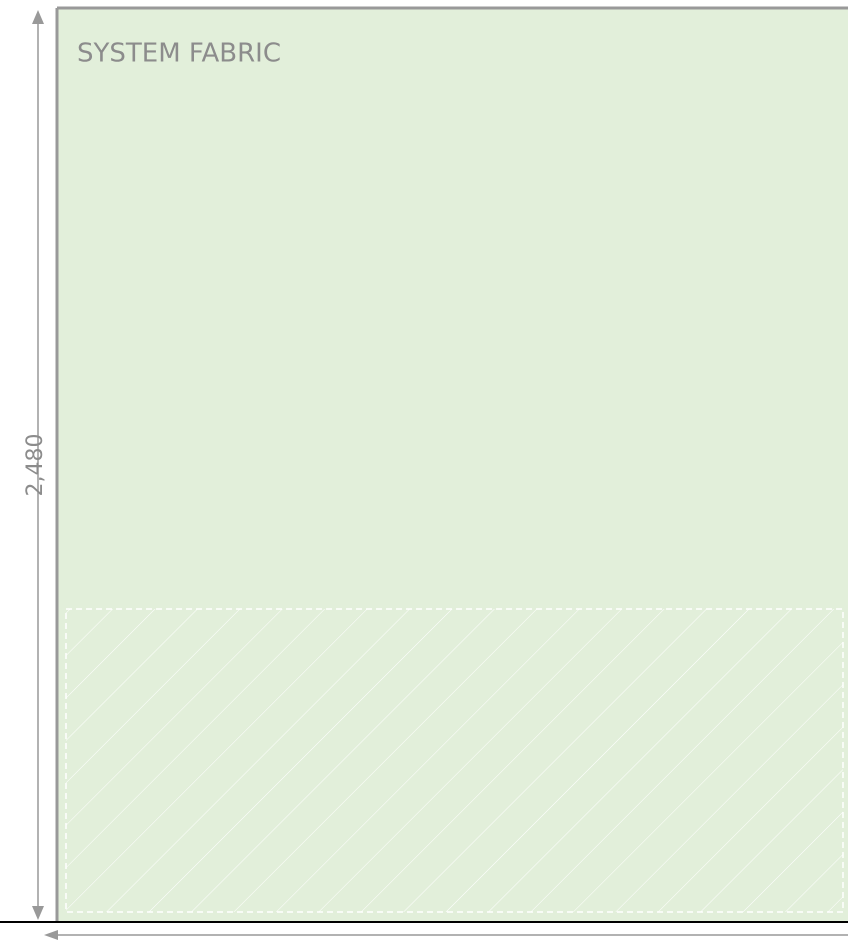 The image size is (848, 941). Describe the element at coordinates (179, 54) in the screenshot. I see `fabric-title: SYSTEM FABRIC` at that location.